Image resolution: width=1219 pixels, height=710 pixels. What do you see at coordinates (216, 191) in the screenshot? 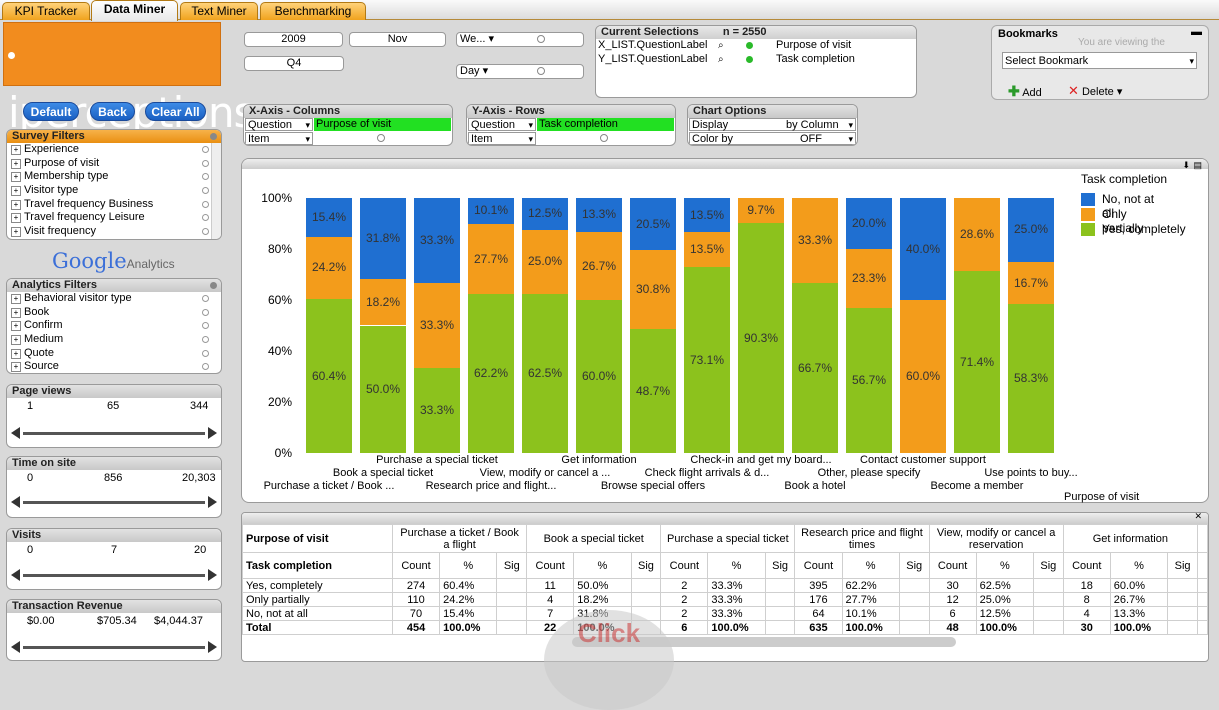
I see `survey-filters-scrollbar` at bounding box center [216, 191].